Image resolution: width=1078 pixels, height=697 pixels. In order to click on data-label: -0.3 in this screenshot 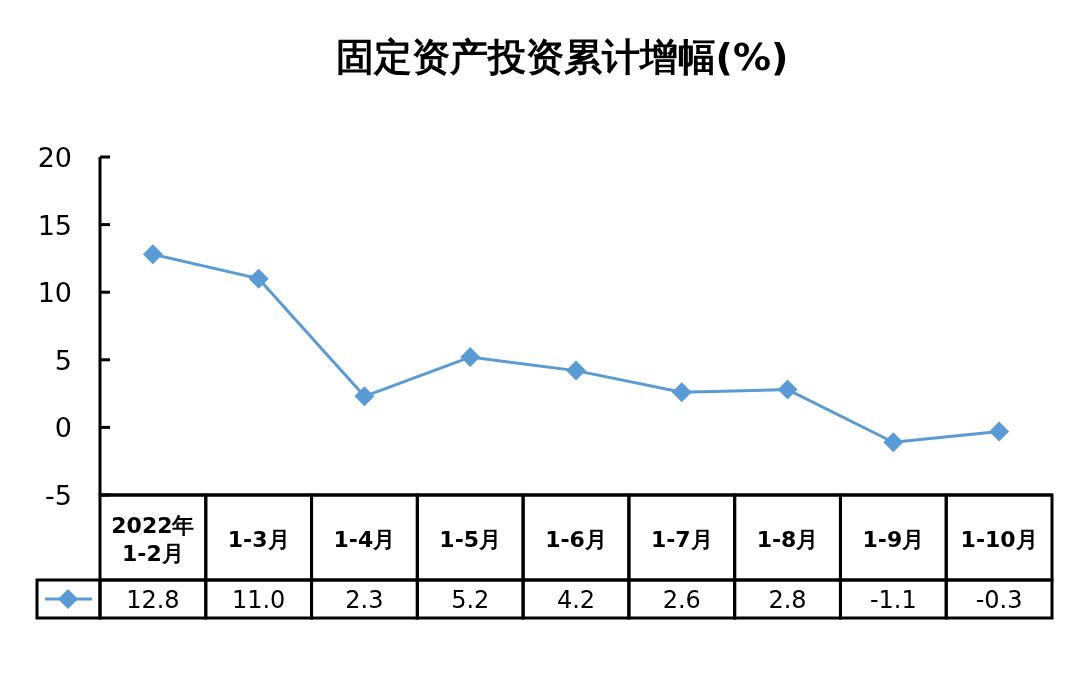, I will do `click(999, 600)`.